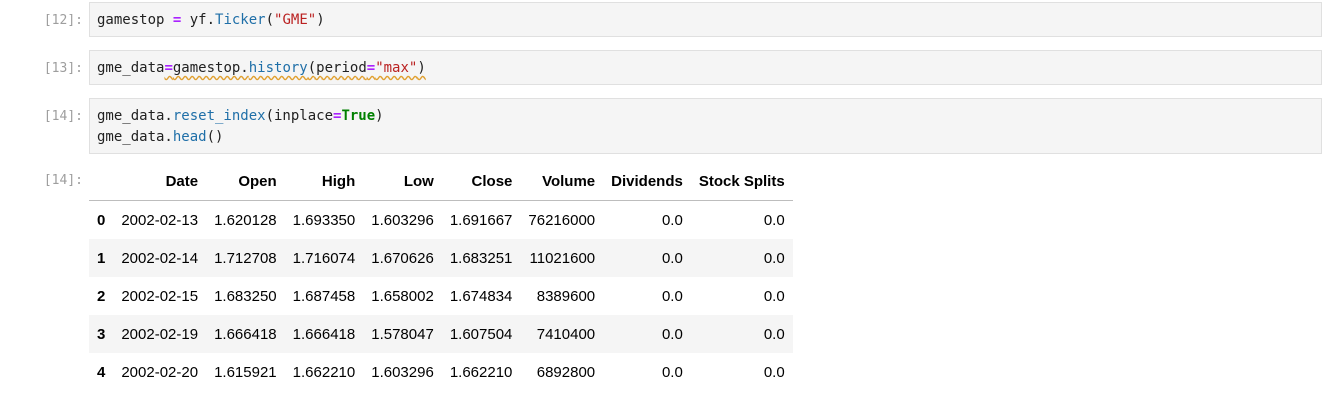 The image size is (1322, 406). I want to click on table-cell: 1.607504, so click(481, 334).